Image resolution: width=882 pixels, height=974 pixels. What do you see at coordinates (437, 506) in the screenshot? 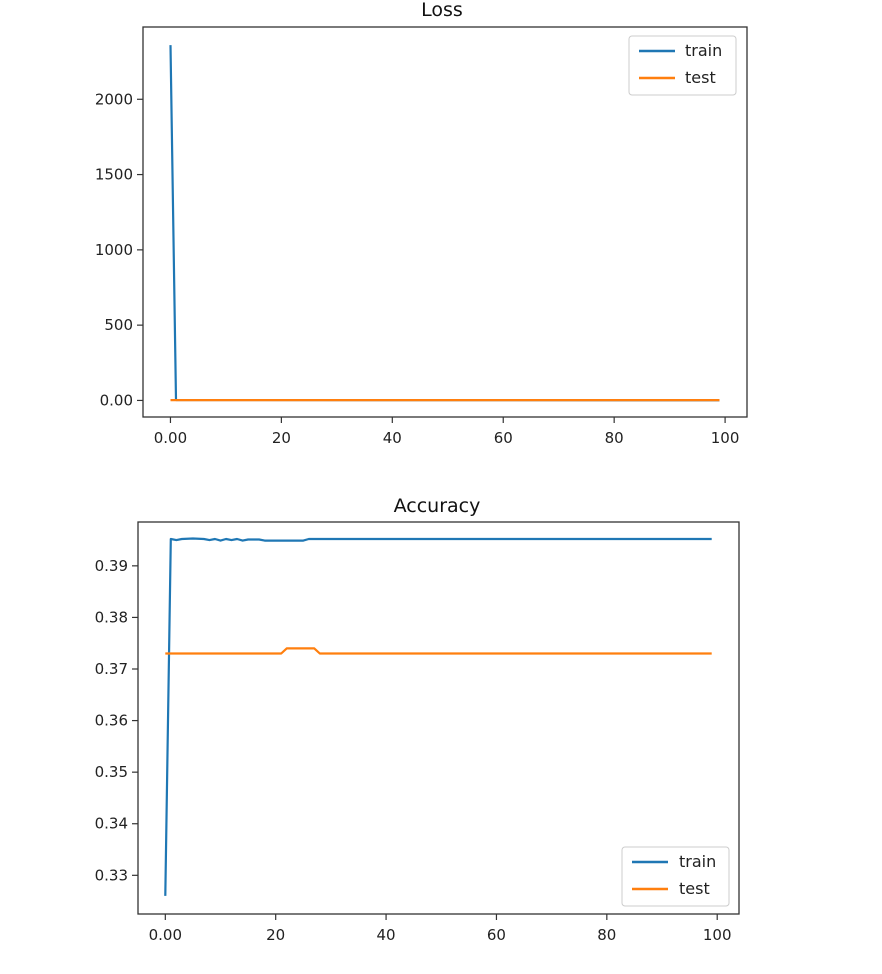
I see `accuracy-title: Accuracy` at bounding box center [437, 506].